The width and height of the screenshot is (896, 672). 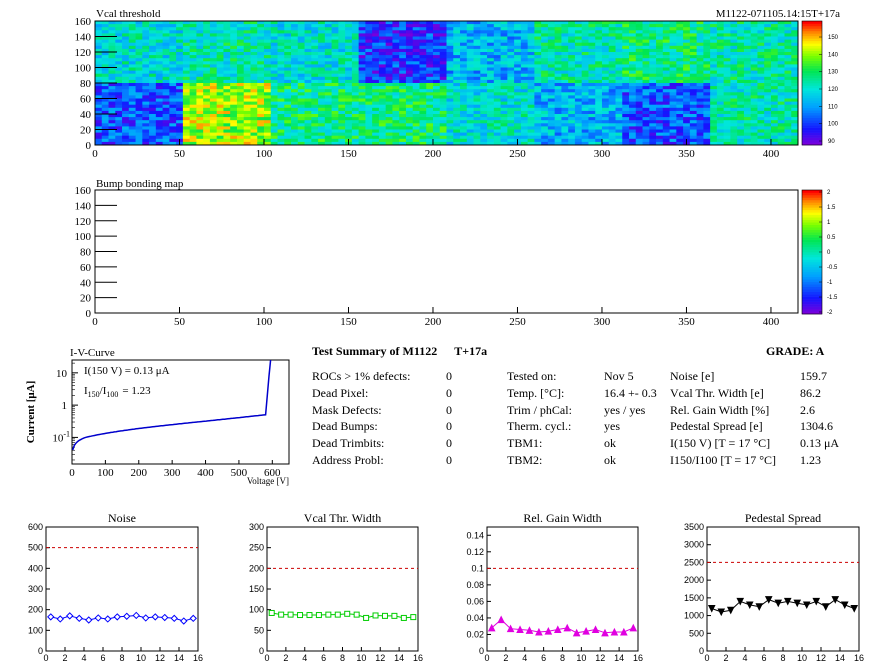 What do you see at coordinates (717, 392) in the screenshot?
I see `summary-row-label: Vcal Thr. Width [e]` at bounding box center [717, 392].